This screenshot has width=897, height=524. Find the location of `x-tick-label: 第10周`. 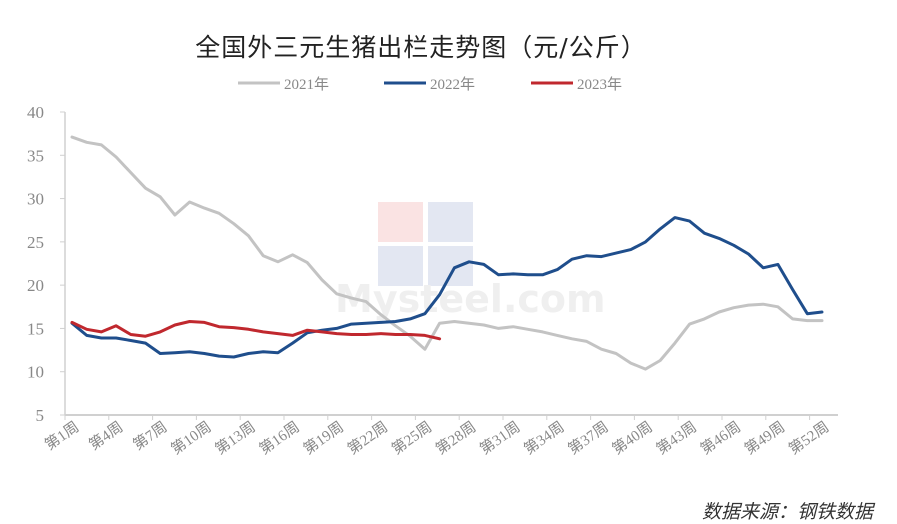

x-tick-label: 第10周 is located at coordinates (190, 438).